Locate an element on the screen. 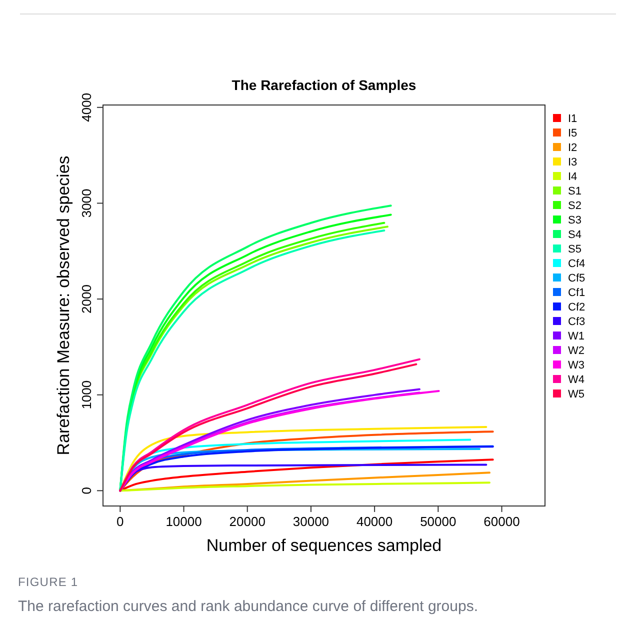 This screenshot has height=637, width=622. y-tick-label: 4000 is located at coordinates (86, 107).